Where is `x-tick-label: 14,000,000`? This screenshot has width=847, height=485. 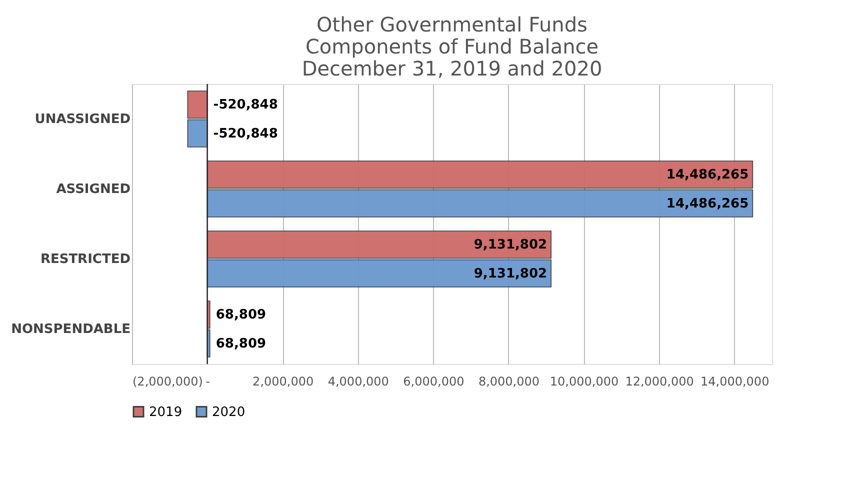
x-tick-label: 14,000,000 is located at coordinates (735, 381).